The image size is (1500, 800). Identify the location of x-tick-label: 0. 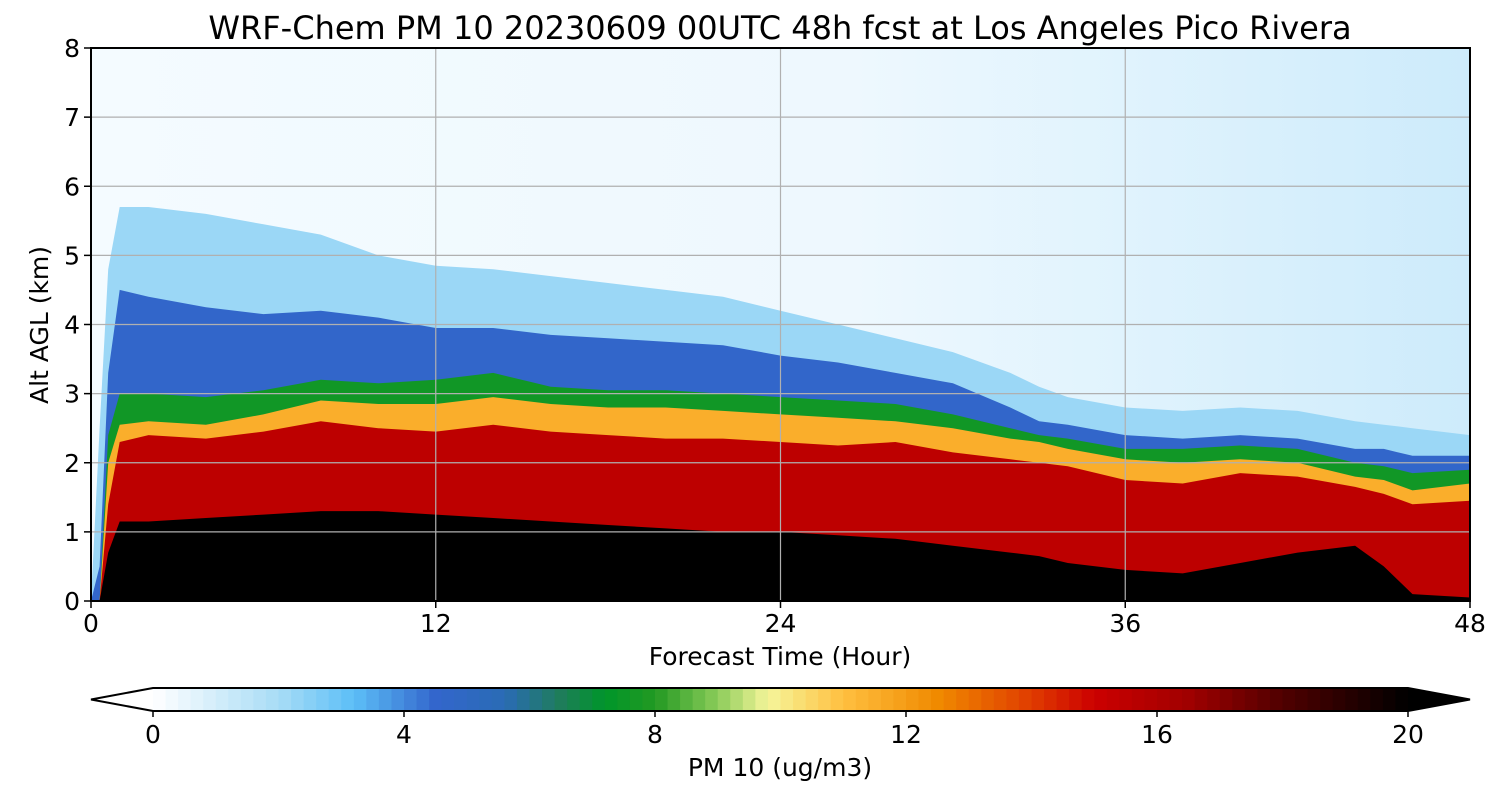
(91, 623).